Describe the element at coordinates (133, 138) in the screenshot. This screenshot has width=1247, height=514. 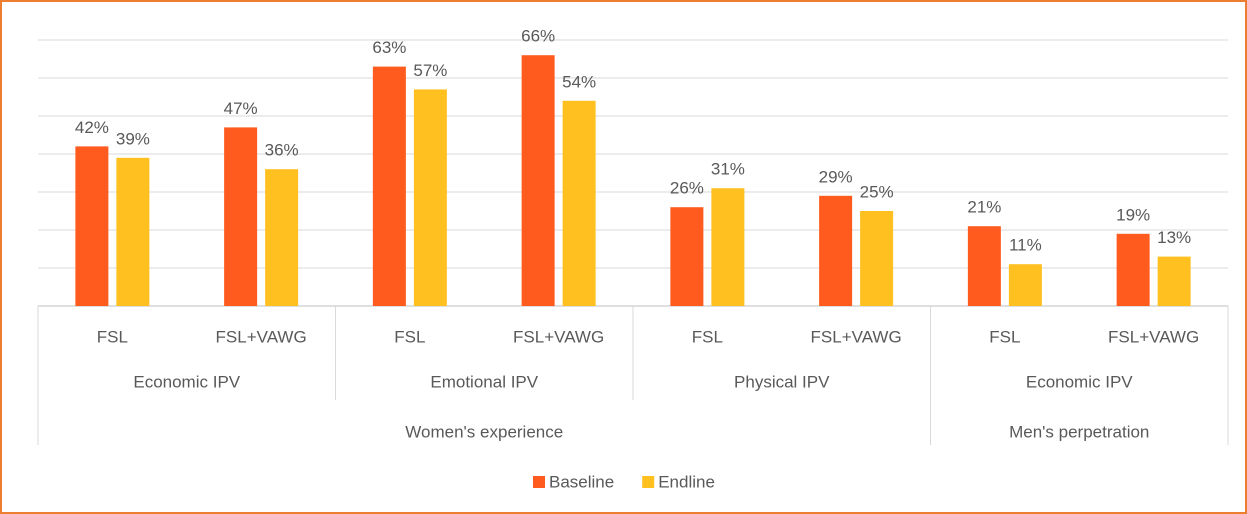
I see `data-label: 39%` at that location.